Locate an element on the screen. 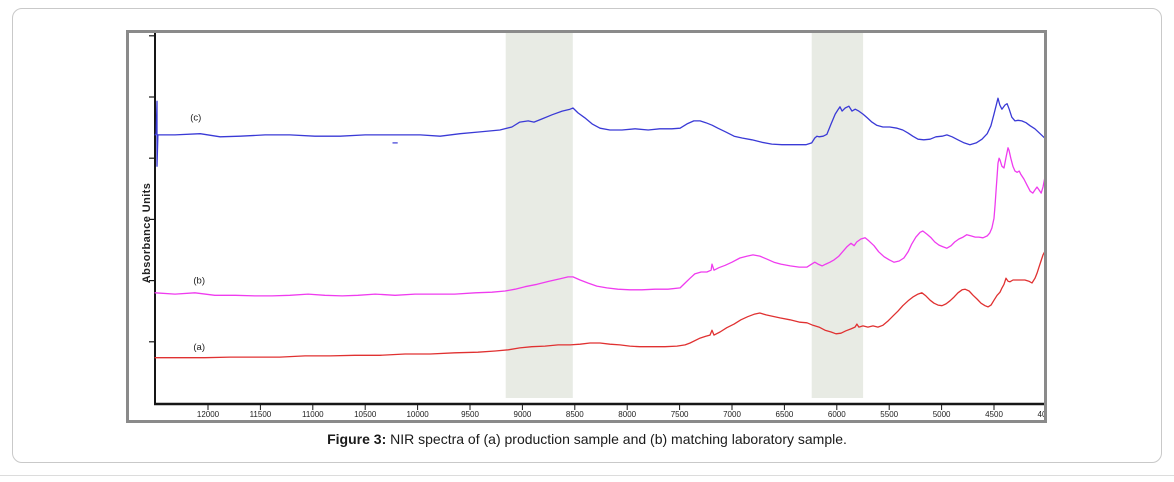 The width and height of the screenshot is (1174, 482). x-tick-label: 8500 is located at coordinates (575, 414).